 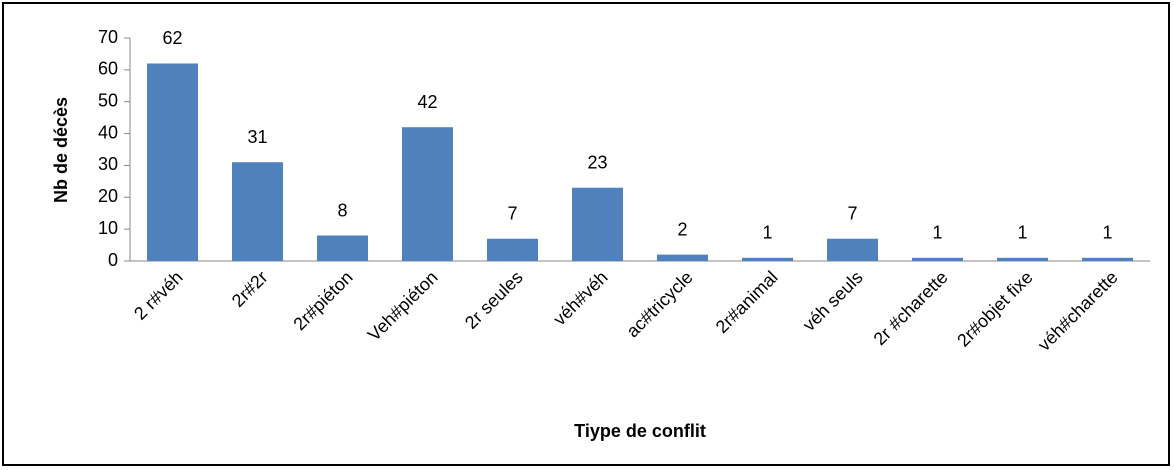 I want to click on data-label: 2, so click(x=682, y=229).